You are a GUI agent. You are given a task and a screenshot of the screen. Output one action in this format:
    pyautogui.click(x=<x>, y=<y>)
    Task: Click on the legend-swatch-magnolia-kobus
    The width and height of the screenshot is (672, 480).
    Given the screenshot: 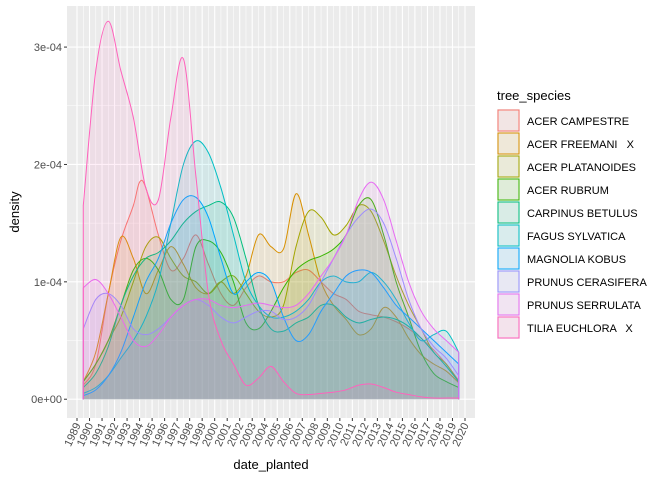 What is the action you would take?
    pyautogui.click(x=508, y=258)
    